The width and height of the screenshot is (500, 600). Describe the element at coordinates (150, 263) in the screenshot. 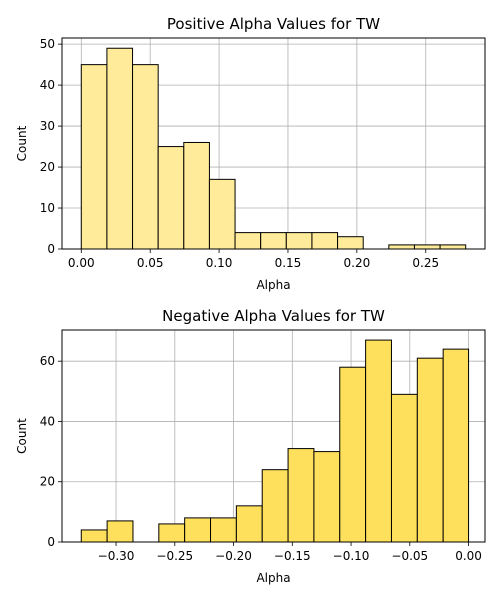

I see `x-tick-label: 0.05` at that location.